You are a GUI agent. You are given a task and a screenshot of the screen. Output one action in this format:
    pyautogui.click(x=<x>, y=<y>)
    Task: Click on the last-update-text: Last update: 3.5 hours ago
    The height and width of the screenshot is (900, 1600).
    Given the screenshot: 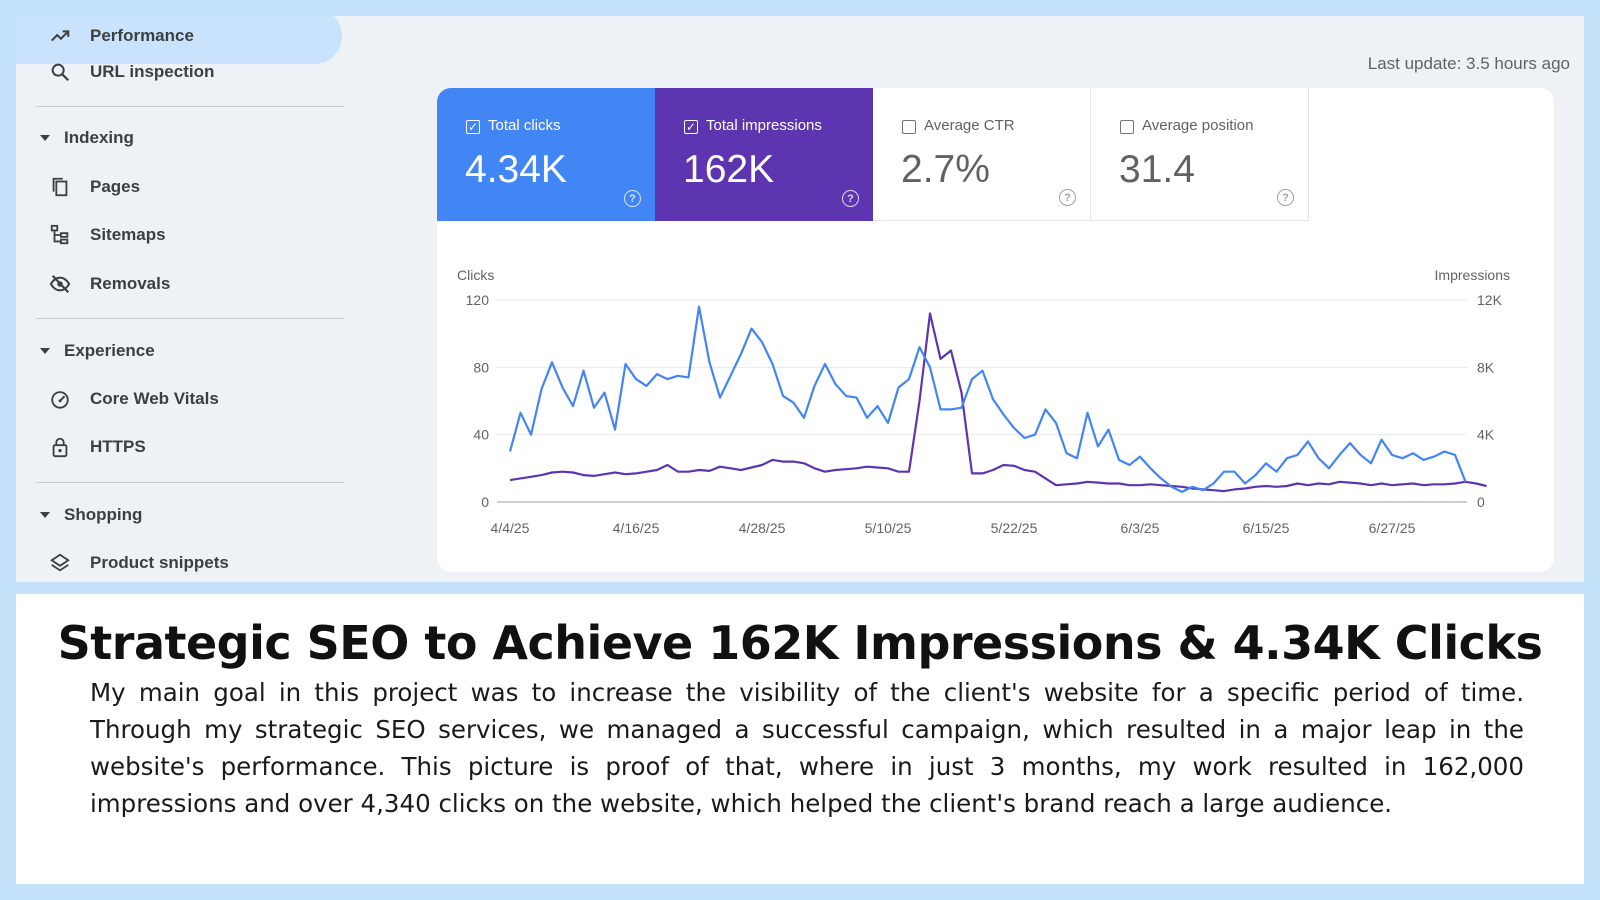 What is the action you would take?
    pyautogui.click(x=1468, y=63)
    